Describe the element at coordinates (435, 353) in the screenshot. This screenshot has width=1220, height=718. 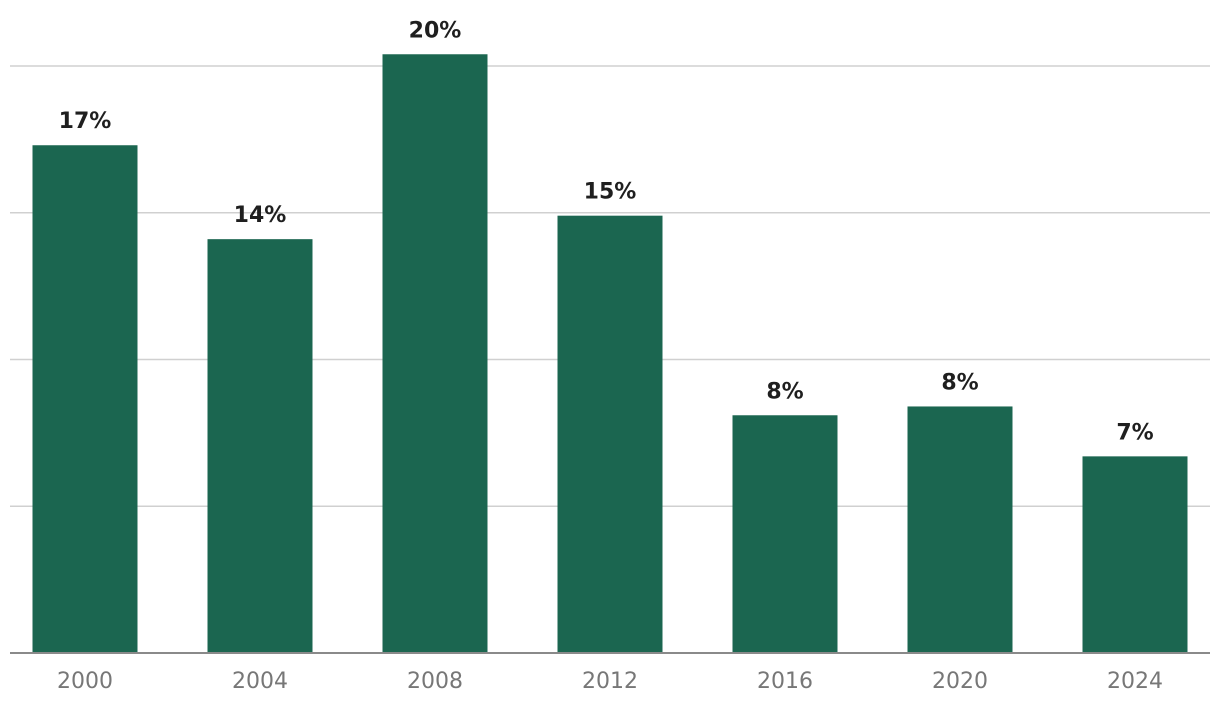
I see `bar-2008` at that location.